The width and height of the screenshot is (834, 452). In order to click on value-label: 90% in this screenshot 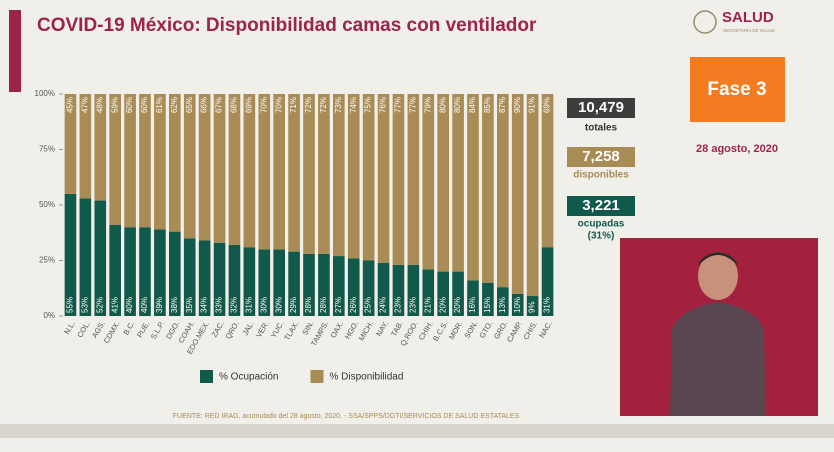, I will do `click(517, 105)`.